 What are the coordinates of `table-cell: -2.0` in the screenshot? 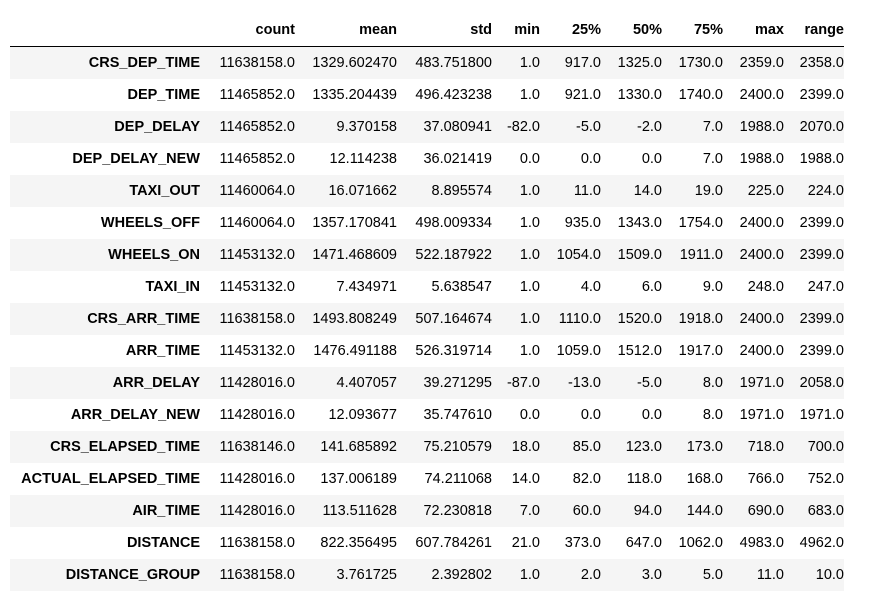 It's located at (649, 127).